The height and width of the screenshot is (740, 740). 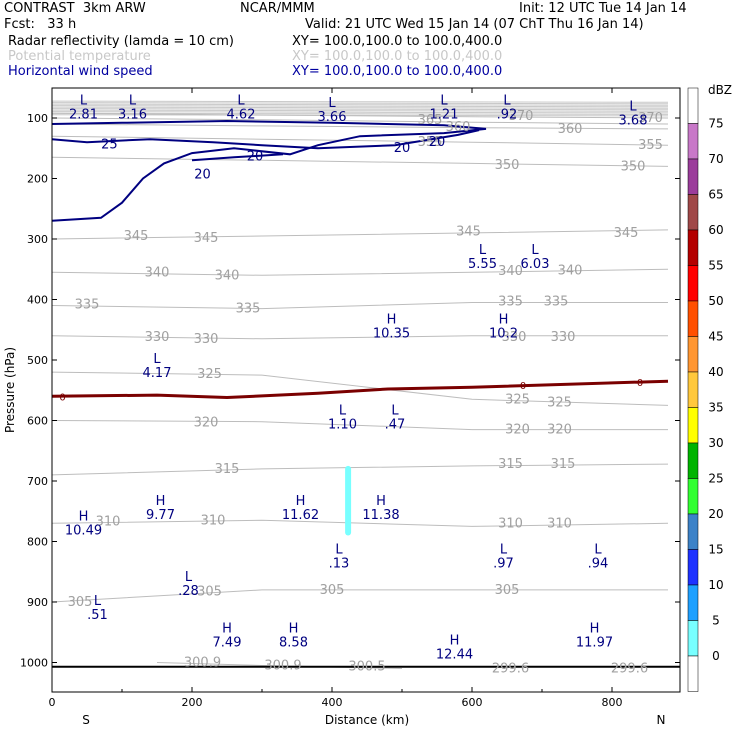 I want to click on freezing-level-line, so click(x=360, y=389).